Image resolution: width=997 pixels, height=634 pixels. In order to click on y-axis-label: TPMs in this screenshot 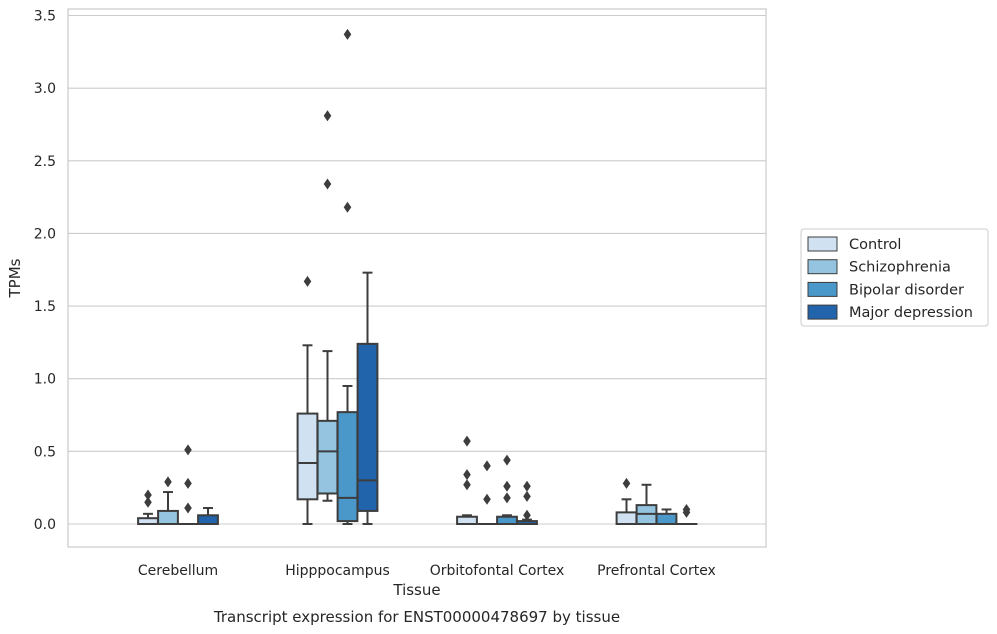, I will do `click(15, 278)`.